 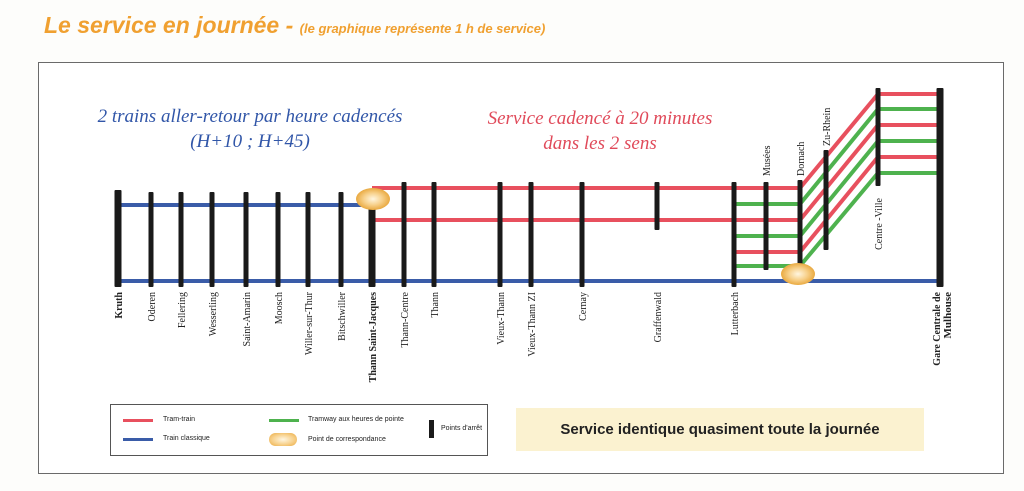 What do you see at coordinates (735, 313) in the screenshot?
I see `station-label-lutterbach: Lutterbach` at bounding box center [735, 313].